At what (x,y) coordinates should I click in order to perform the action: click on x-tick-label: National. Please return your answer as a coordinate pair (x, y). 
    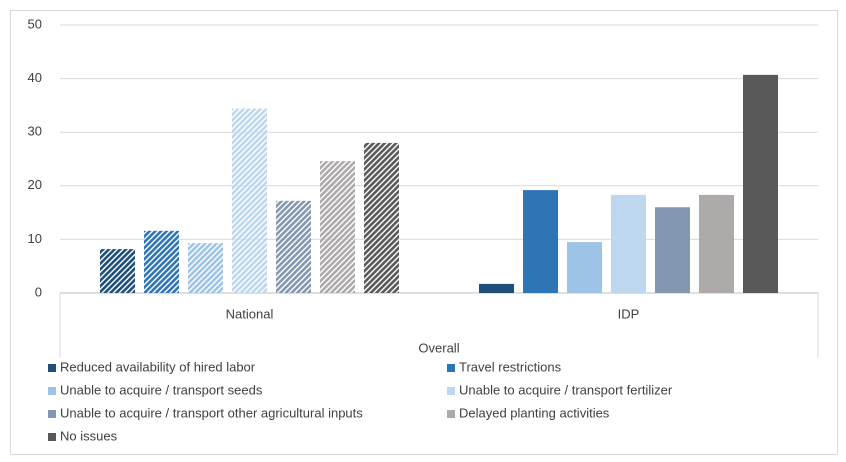
    Looking at the image, I should click on (250, 313).